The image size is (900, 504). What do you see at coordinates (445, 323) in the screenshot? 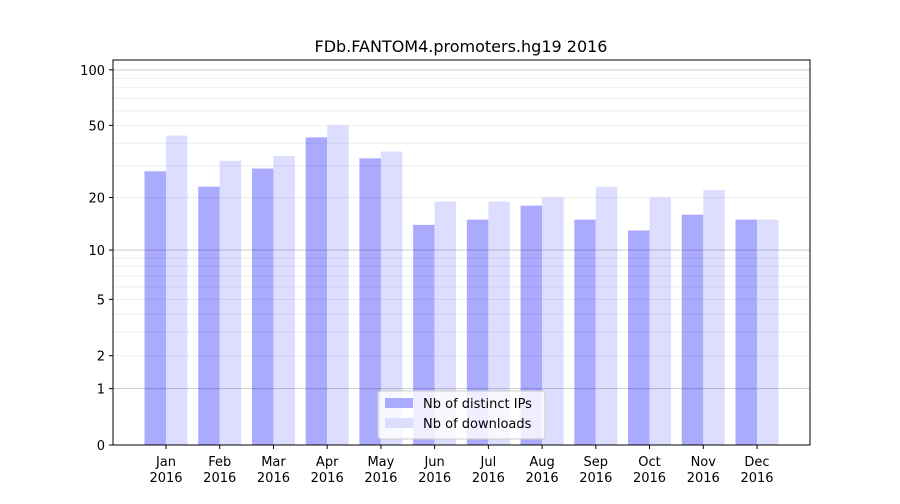
I see `bar-downloads-jun` at bounding box center [445, 323].